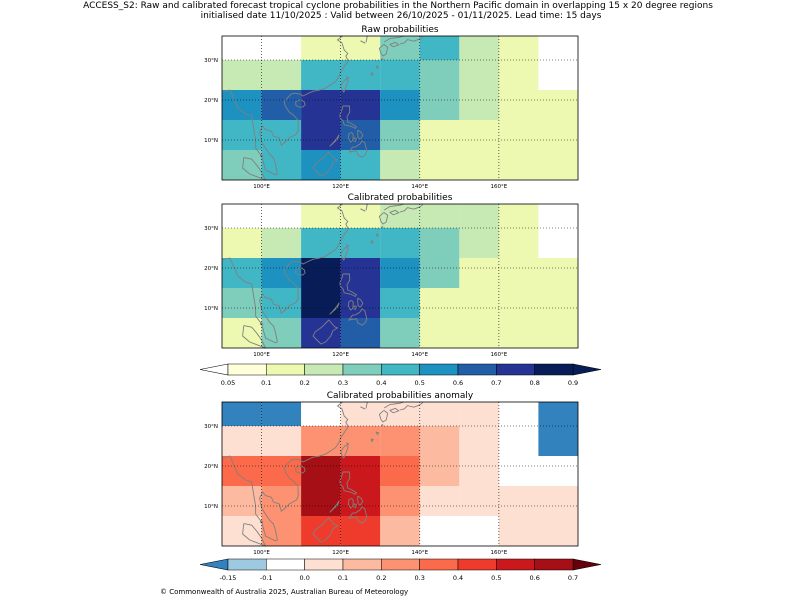 The width and height of the screenshot is (800, 600). Describe the element at coordinates (419, 553) in the screenshot. I see `x-tick-label: 140°E` at that location.